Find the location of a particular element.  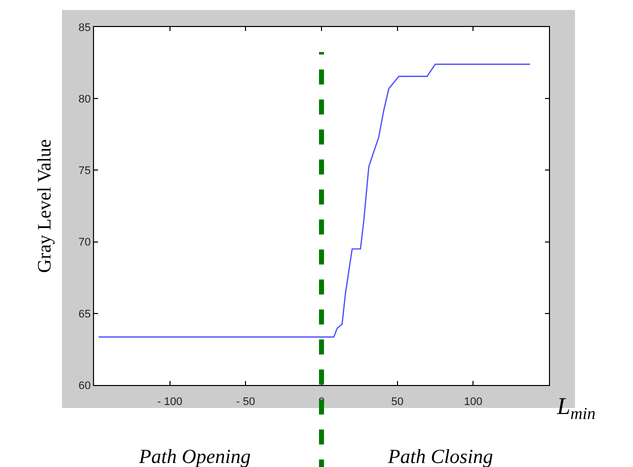

y-axis-title: Gray Level Value is located at coordinates (45, 206).